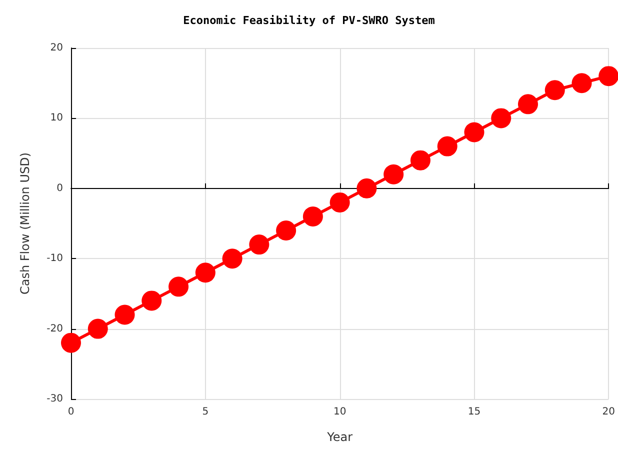 The image size is (618, 459). Describe the element at coordinates (56, 118) in the screenshot. I see `y-tick-label: 10` at that location.